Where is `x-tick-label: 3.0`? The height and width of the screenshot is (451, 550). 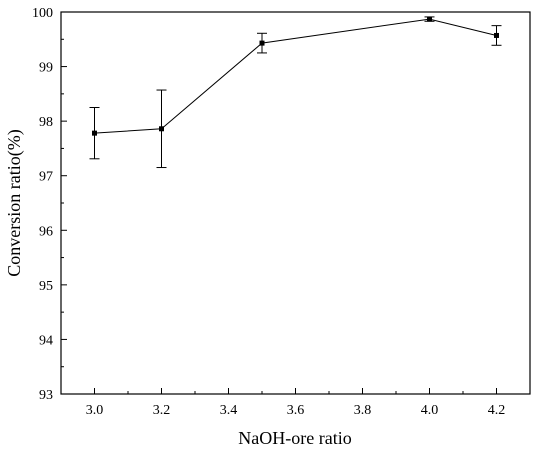
x-tick-label: 3.0 is located at coordinates (95, 410).